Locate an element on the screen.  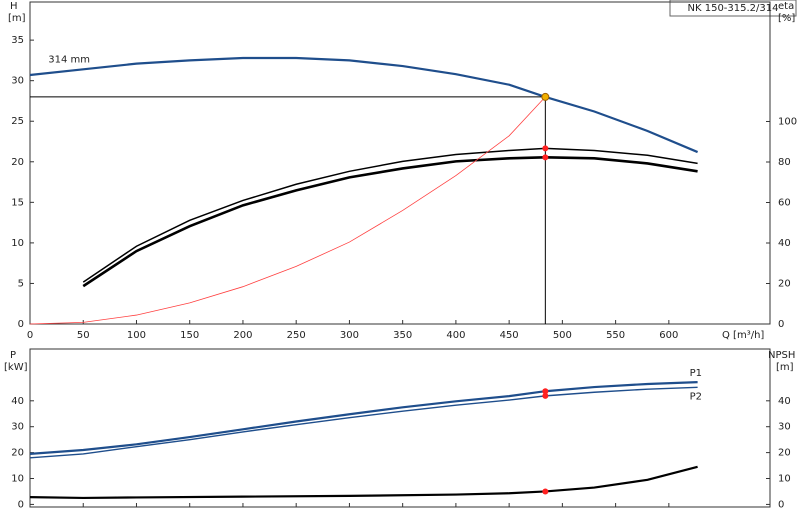
y-tick-label: 5 is located at coordinates (21, 283).